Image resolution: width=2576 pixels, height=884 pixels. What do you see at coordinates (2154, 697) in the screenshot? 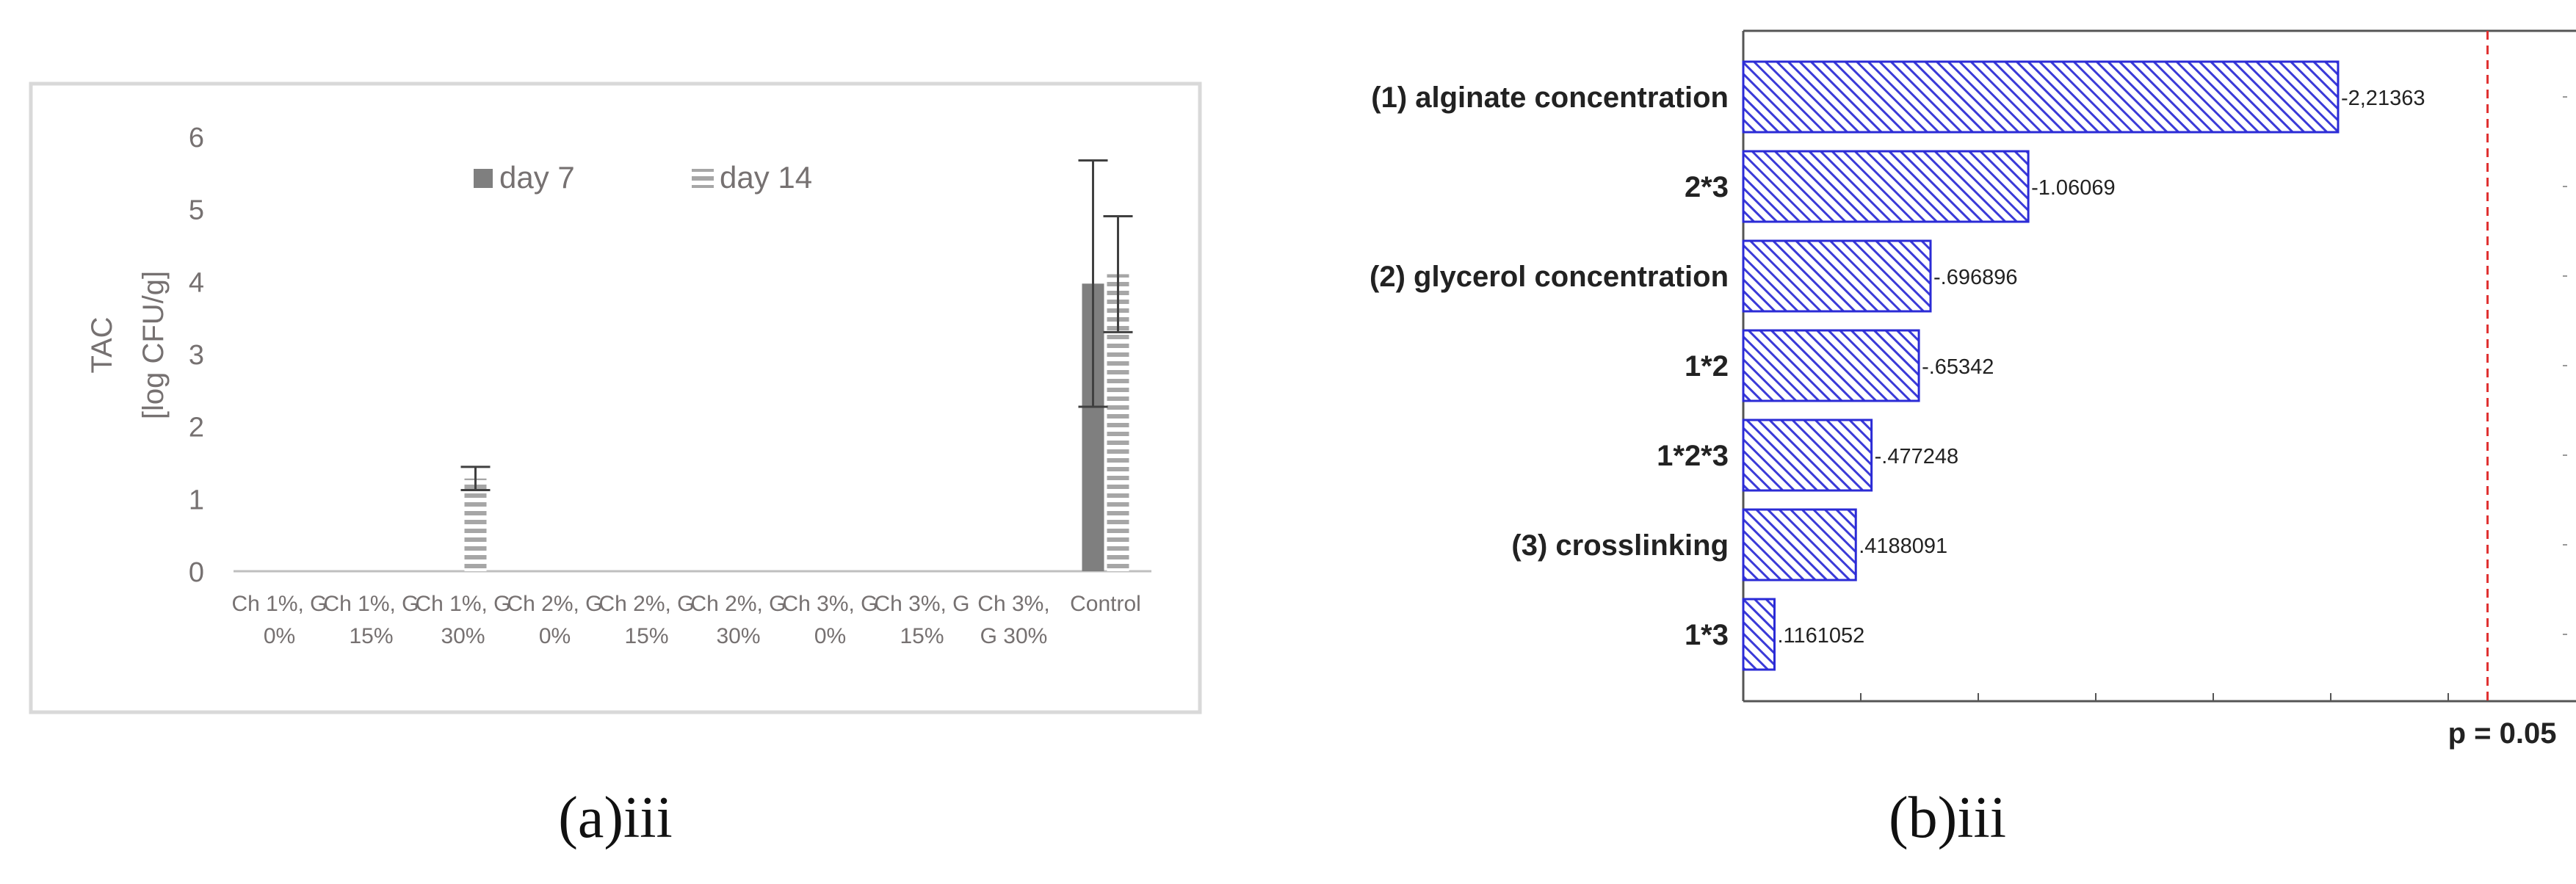
I see `panel-b-x-ticks` at bounding box center [2154, 697].